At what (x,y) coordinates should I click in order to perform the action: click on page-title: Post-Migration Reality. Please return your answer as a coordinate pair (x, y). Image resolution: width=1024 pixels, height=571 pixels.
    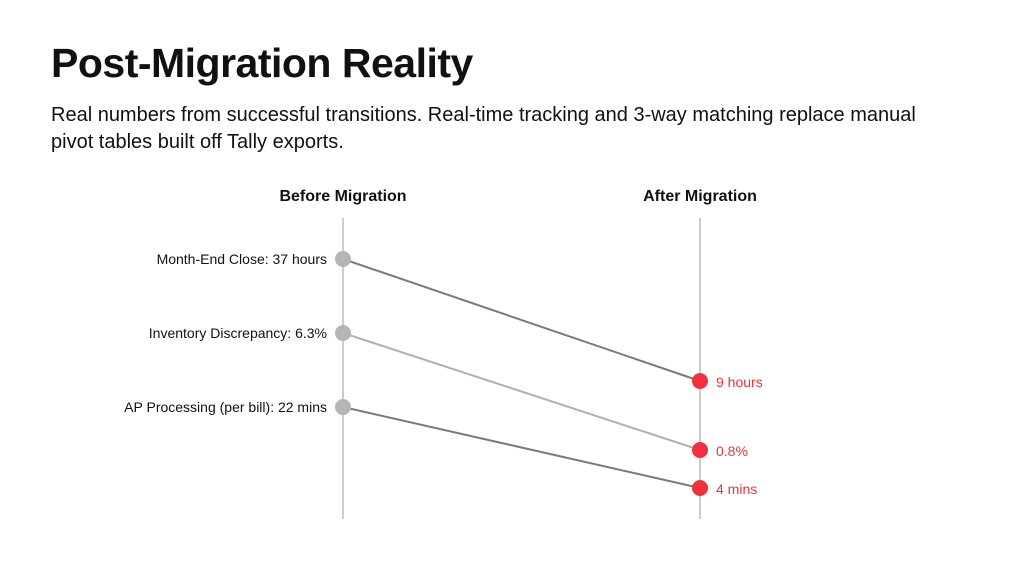
    Looking at the image, I should click on (262, 63).